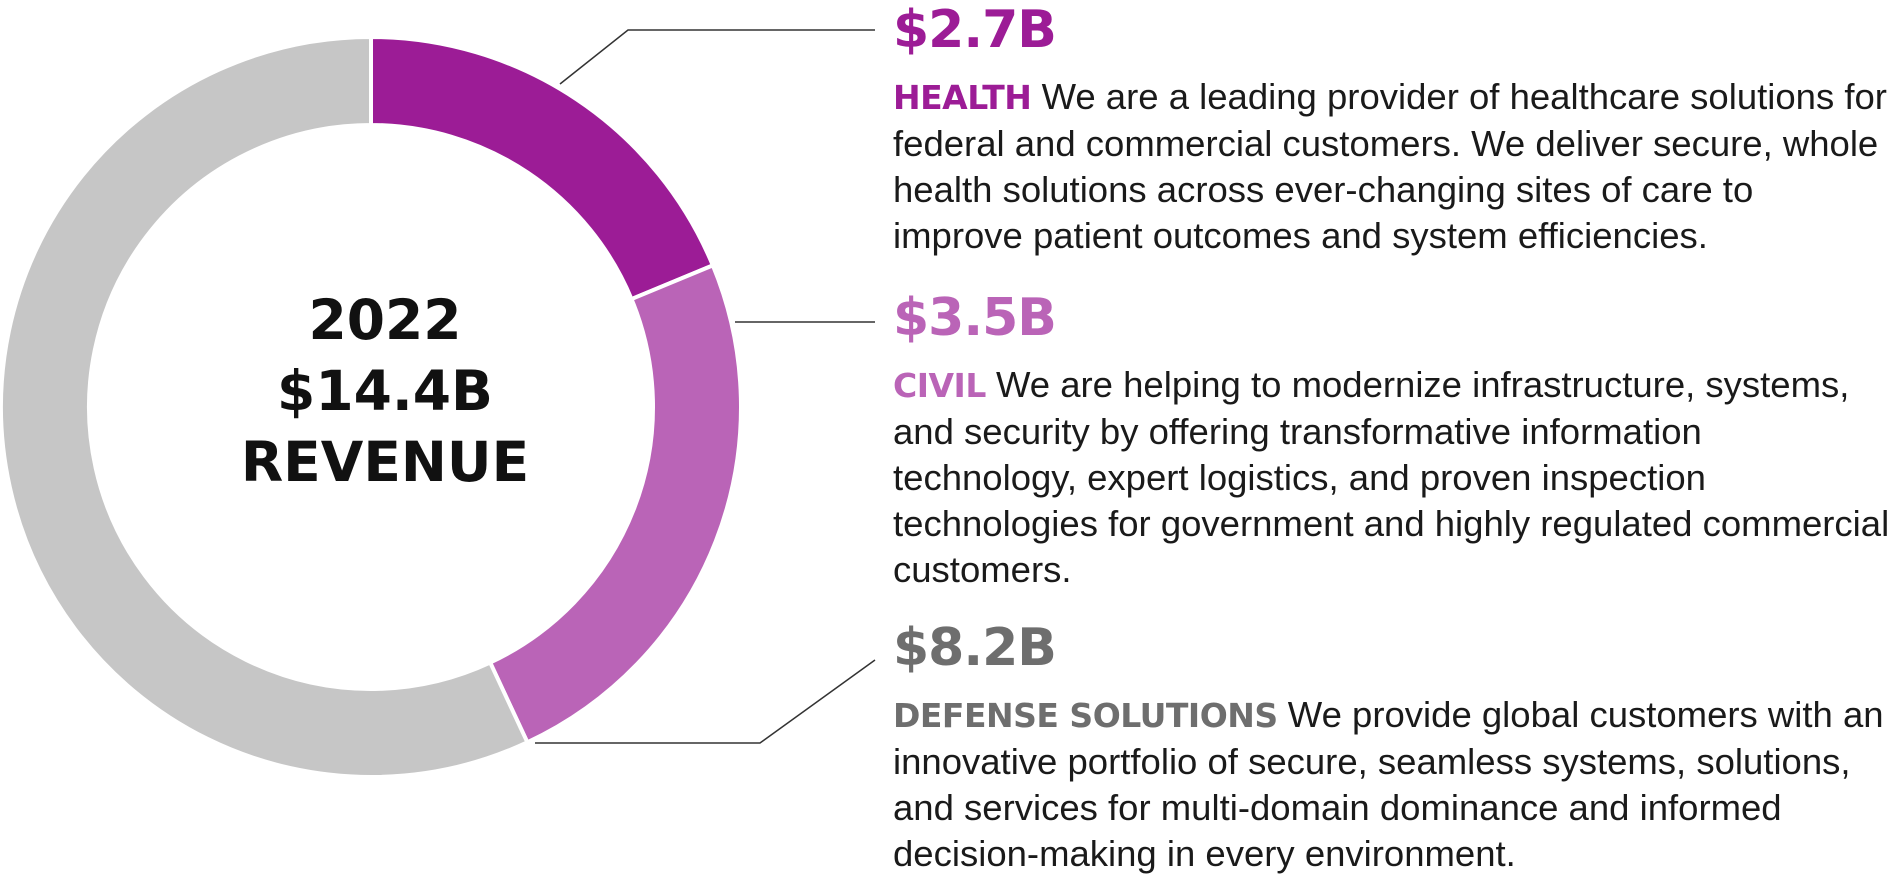 Image resolution: width=1894 pixels, height=877 pixels. I want to click on leader-lines, so click(705, 386).